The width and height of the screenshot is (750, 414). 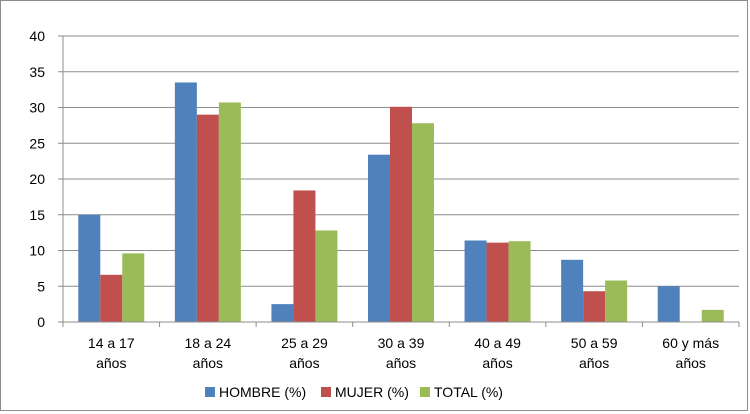 I want to click on legend-label: TOTAL (%), so click(x=468, y=392).